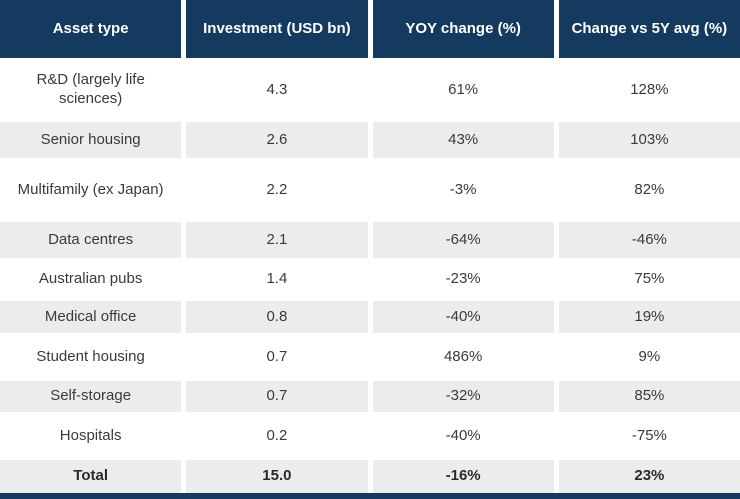 This screenshot has height=499, width=740. Describe the element at coordinates (649, 476) in the screenshot. I see `cell-change-vs-5y-avg: 23%` at that location.